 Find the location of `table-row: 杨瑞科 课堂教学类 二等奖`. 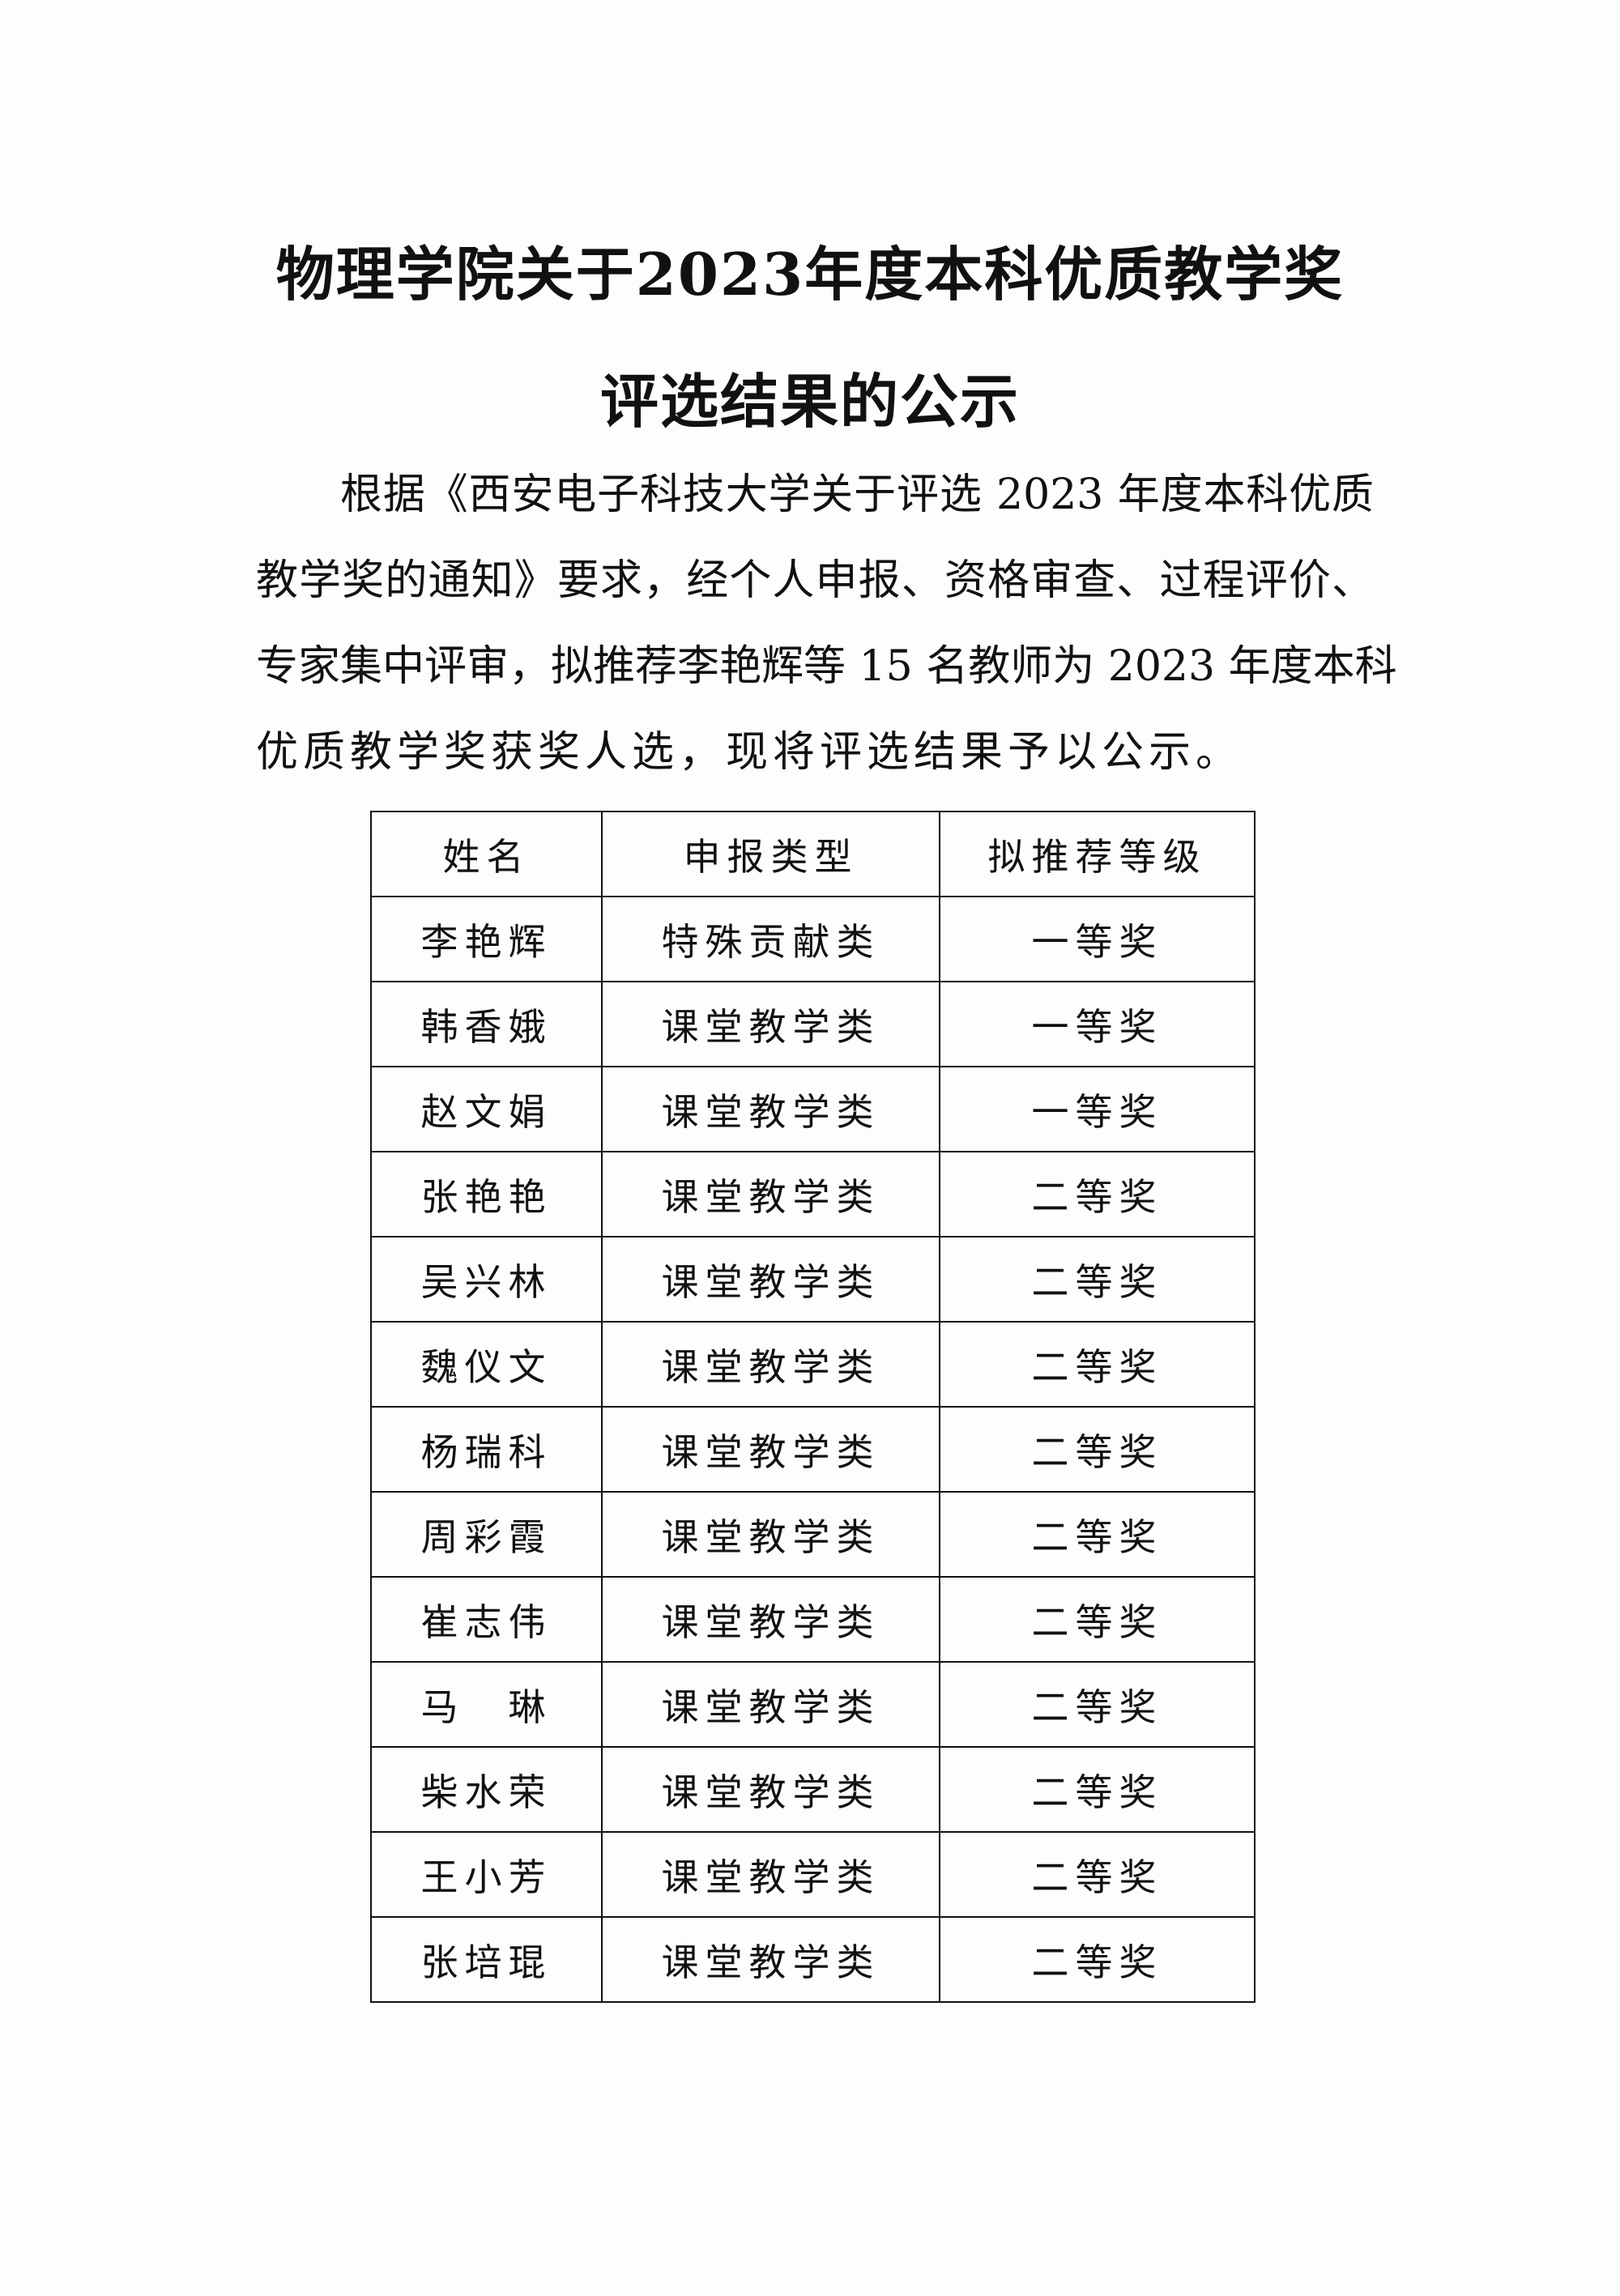

table-row: 杨瑞科 课堂教学类 二等奖 is located at coordinates (813, 1450).